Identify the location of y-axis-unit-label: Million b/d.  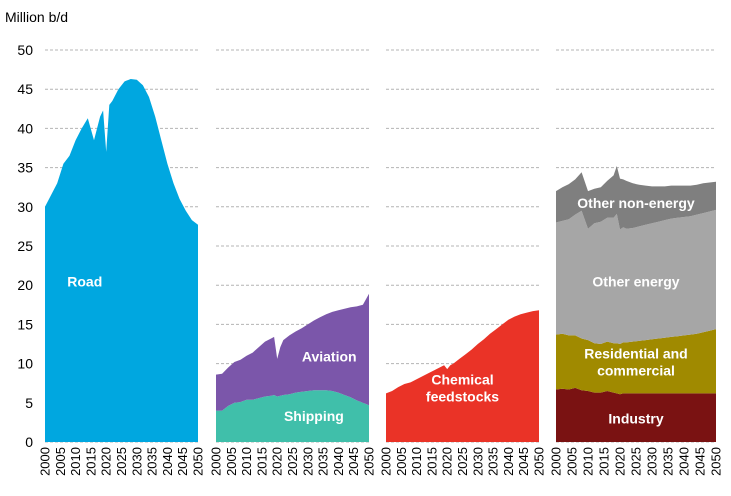
(36, 17).